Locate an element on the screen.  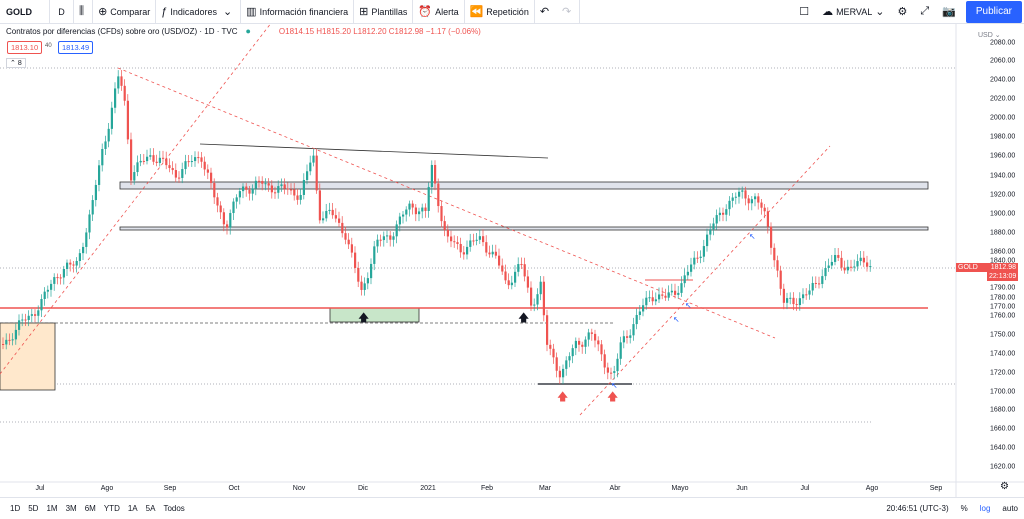
compare-button: ⊕ Comparar is located at coordinates (125, 12).